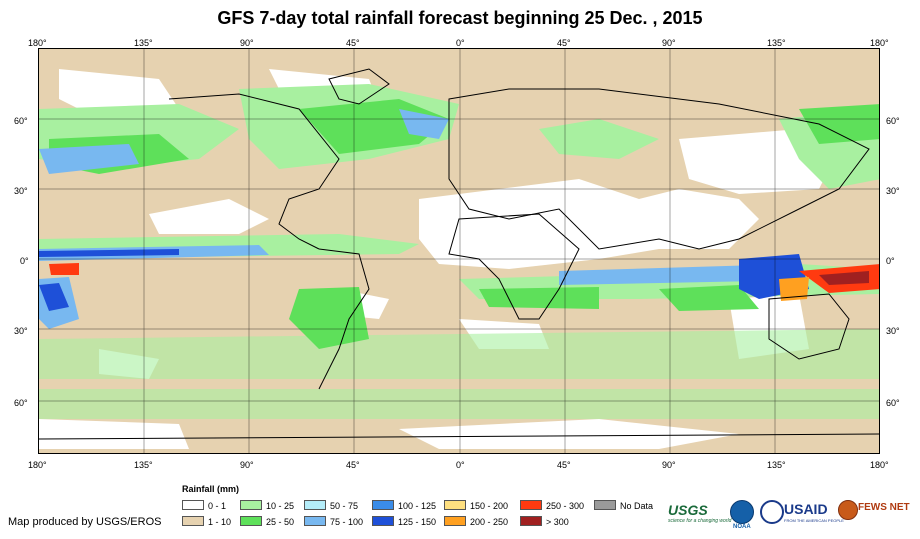 The width and height of the screenshot is (920, 539). What do you see at coordinates (220, 522) in the screenshot?
I see `legend-label: 1 - 10` at bounding box center [220, 522].